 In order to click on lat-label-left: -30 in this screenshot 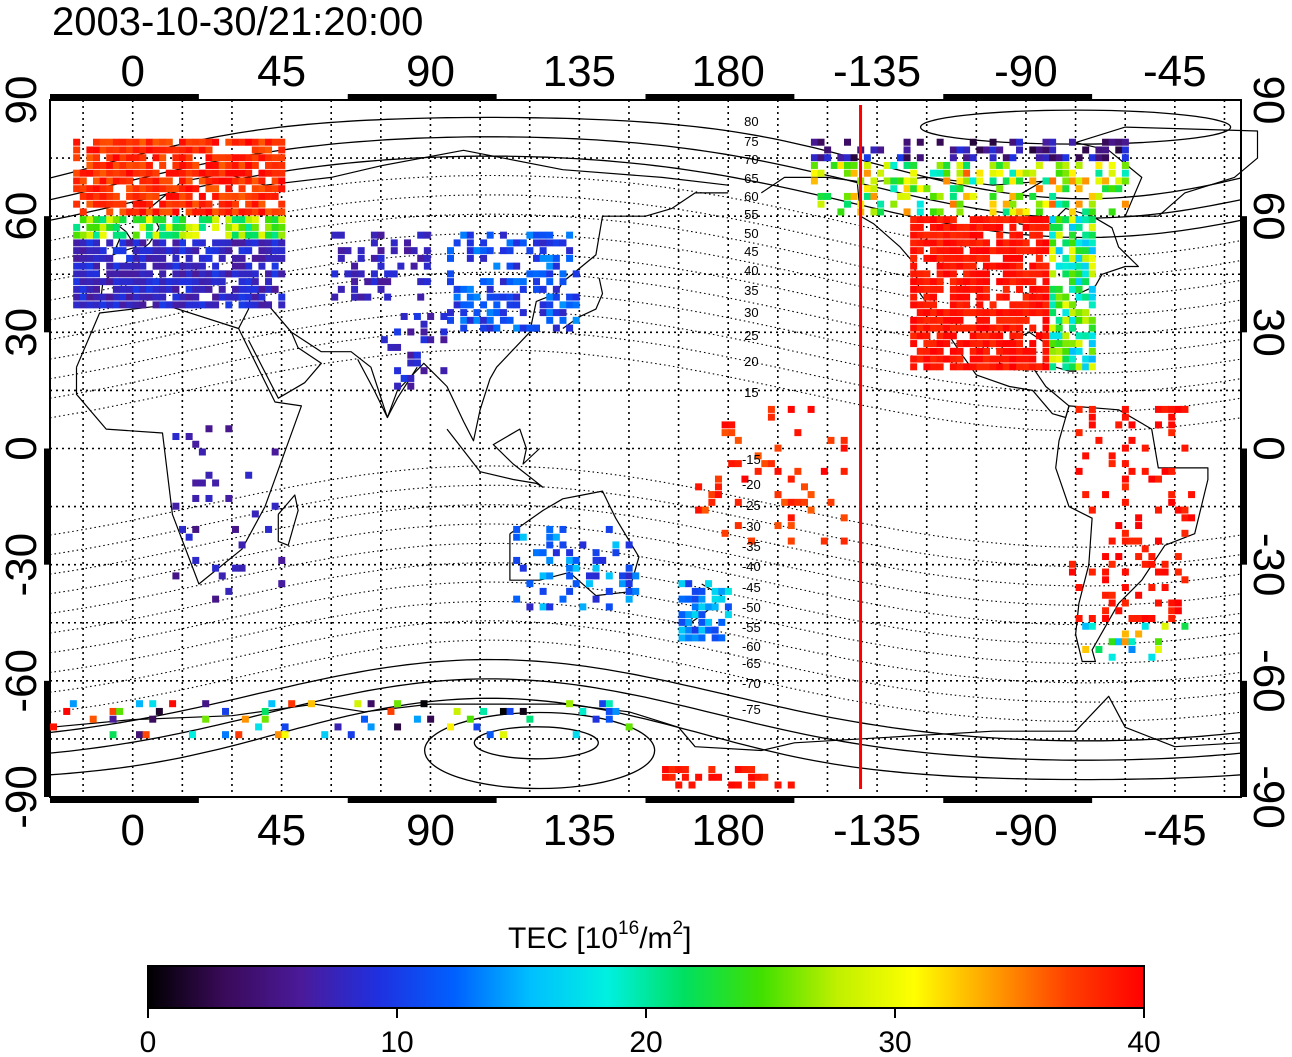, I will do `click(23, 565)`.